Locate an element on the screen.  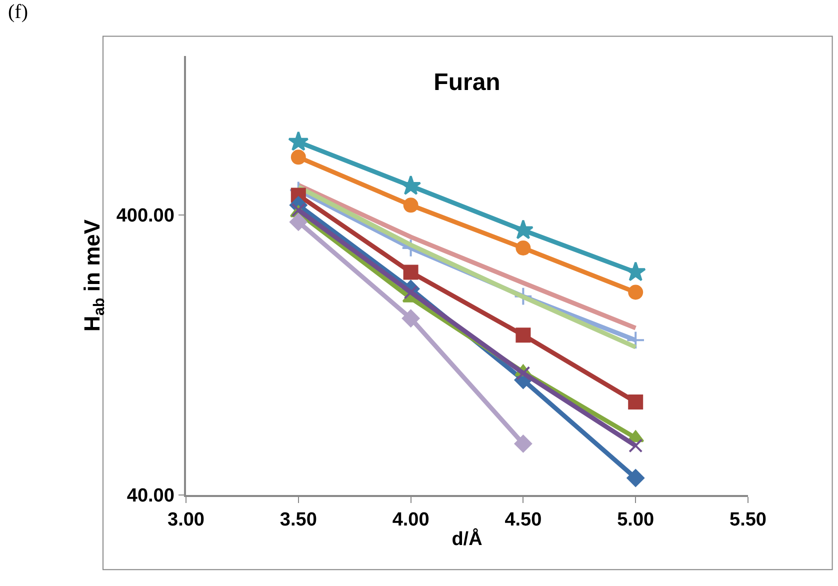
x-tick-label: 5.50 is located at coordinates (748, 520).